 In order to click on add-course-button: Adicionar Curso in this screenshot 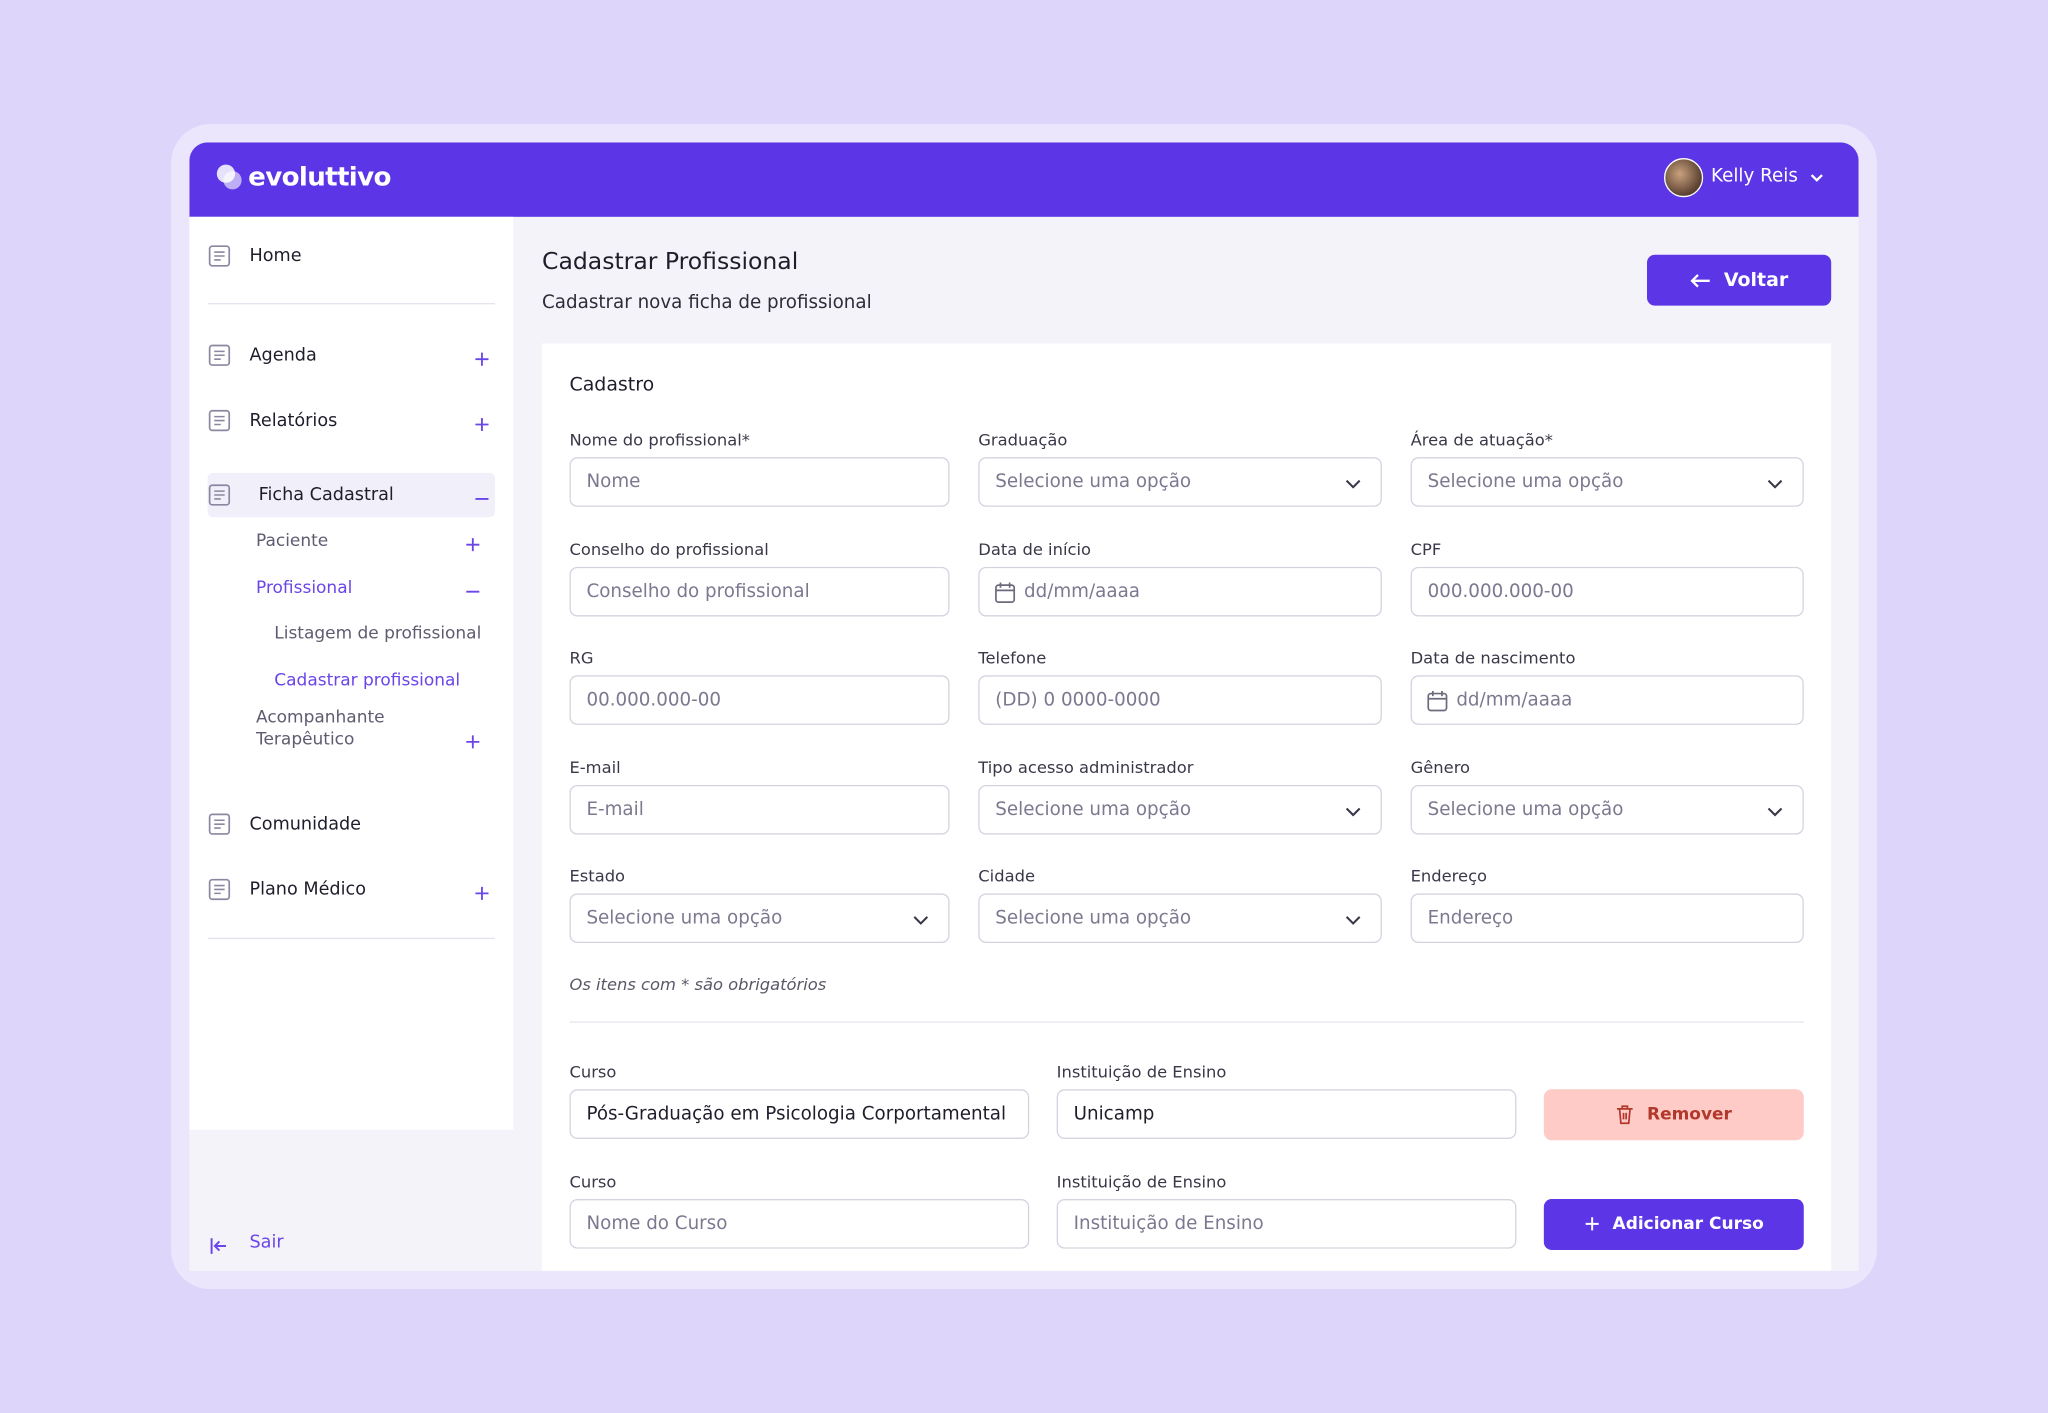, I will do `click(1673, 1224)`.